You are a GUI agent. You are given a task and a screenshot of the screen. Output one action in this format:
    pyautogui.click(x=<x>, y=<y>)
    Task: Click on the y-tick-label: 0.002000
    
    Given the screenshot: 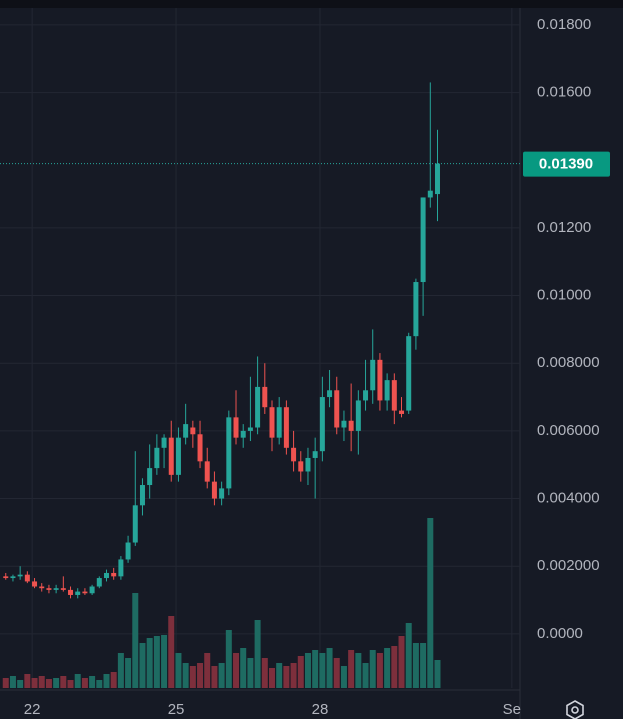 What is the action you would take?
    pyautogui.click(x=568, y=565)
    